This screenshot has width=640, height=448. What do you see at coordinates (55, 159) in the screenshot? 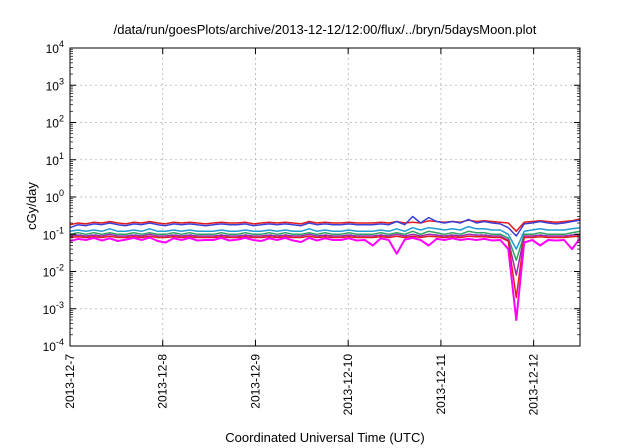
I see `y-tick-label: 10¹` at bounding box center [55, 159].